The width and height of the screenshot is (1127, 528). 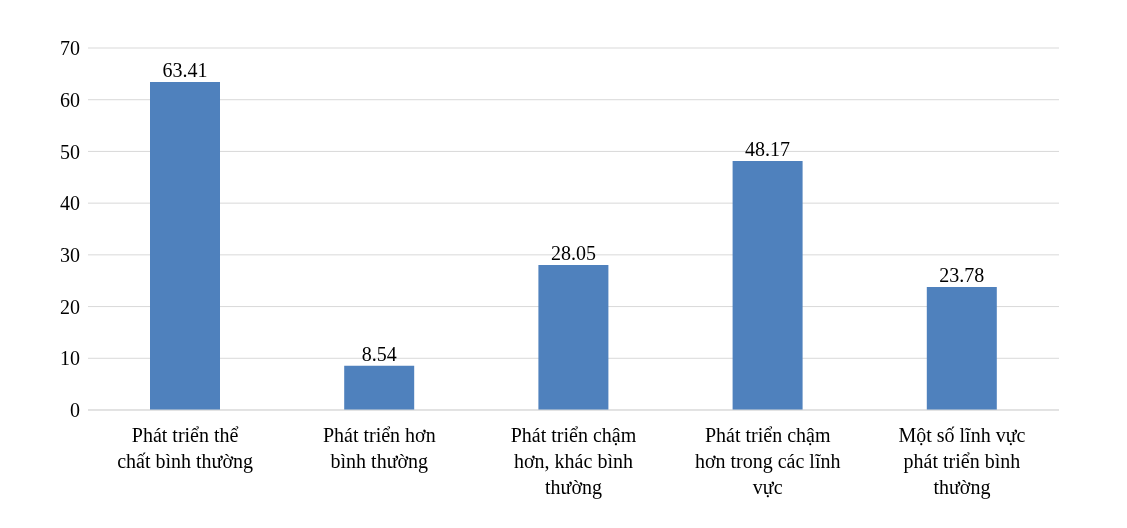 What do you see at coordinates (768, 148) in the screenshot?
I see `data-label: 48.17` at bounding box center [768, 148].